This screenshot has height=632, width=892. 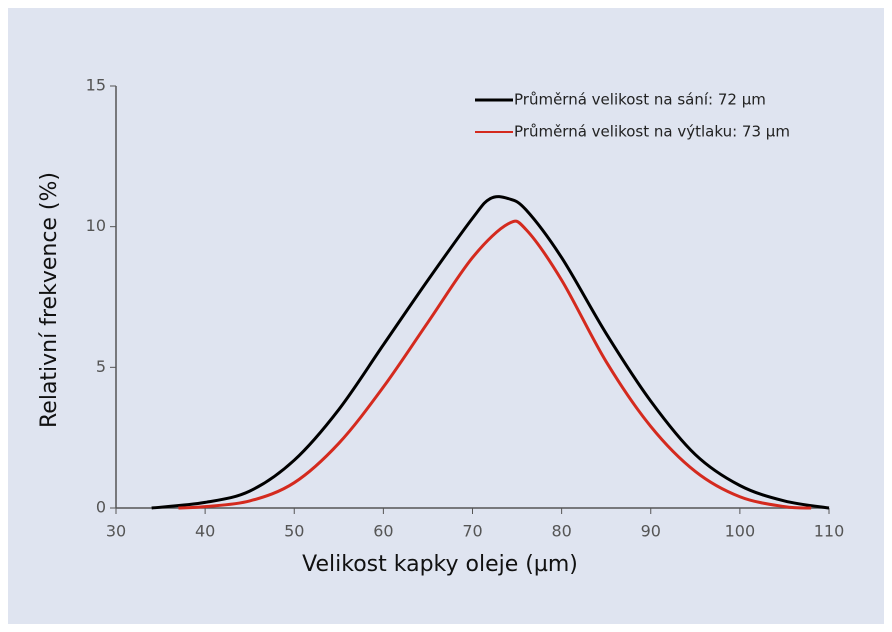 What do you see at coordinates (829, 531) in the screenshot?
I see `x-tick-label: 110` at bounding box center [829, 531].